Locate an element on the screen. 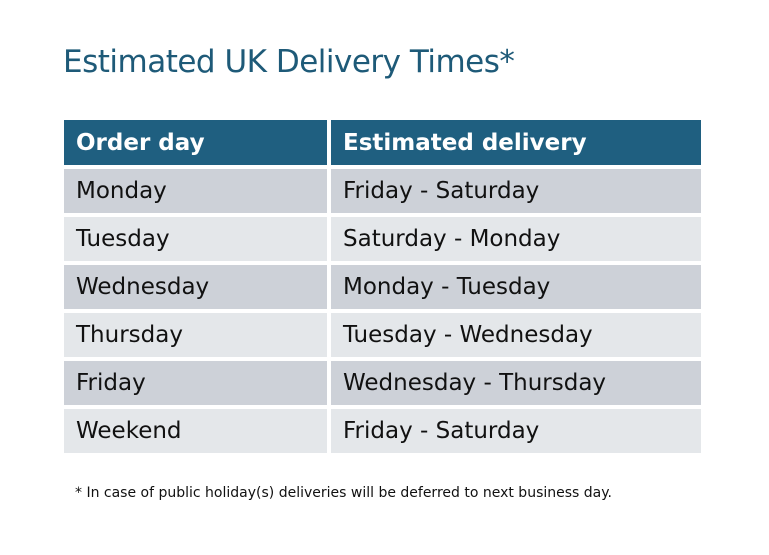  table-row: Wednesday Monday - Tuesday is located at coordinates (382, 285).